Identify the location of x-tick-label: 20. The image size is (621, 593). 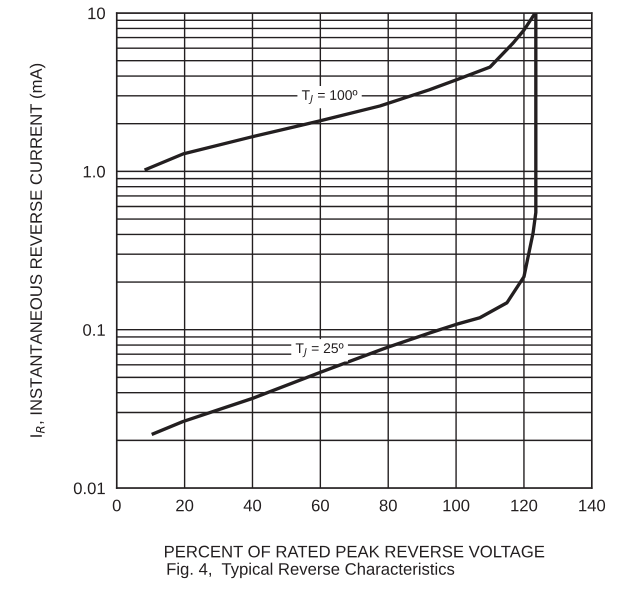
(185, 506).